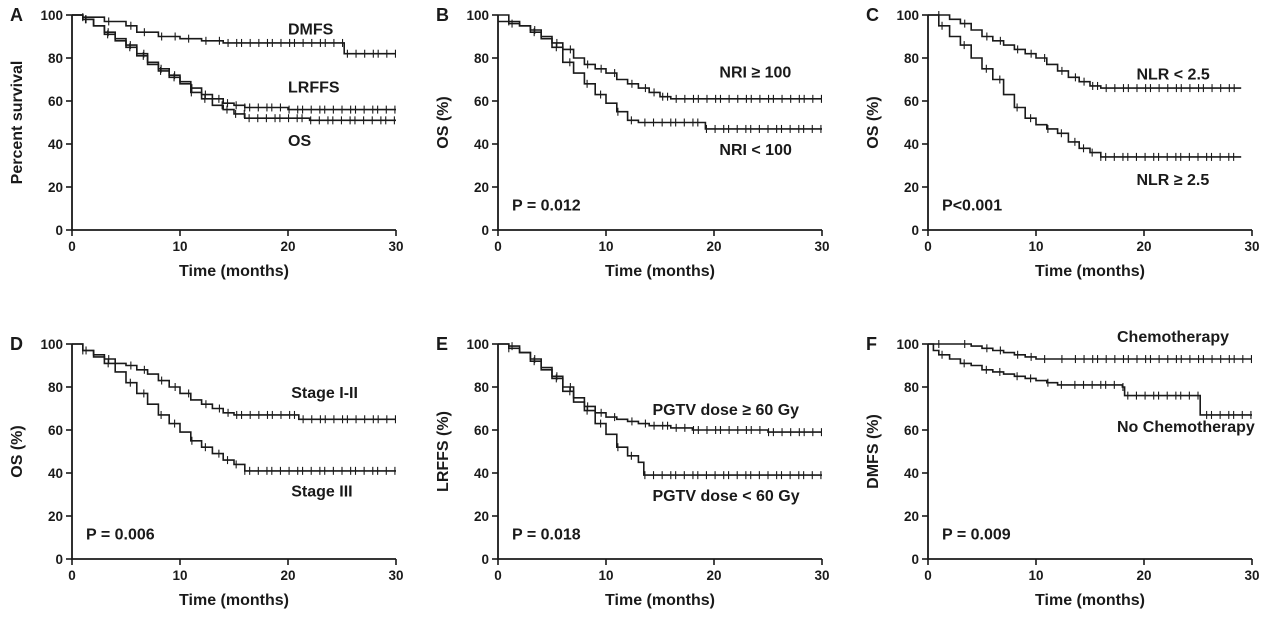 This screenshot has width=1269, height=620. What do you see at coordinates (287, 575) in the screenshot?
I see `x-tick-label-d-20: 20` at bounding box center [287, 575].